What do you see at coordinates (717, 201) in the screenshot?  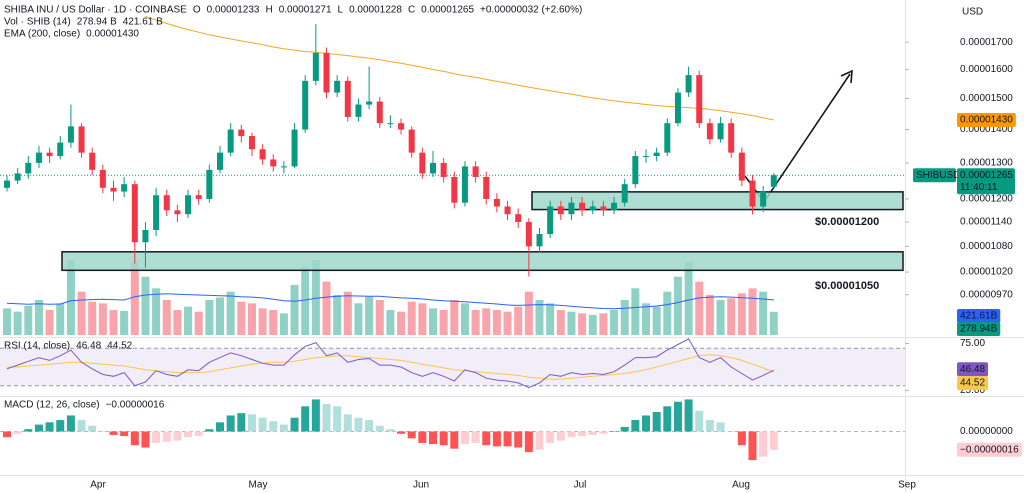 I see `support-zone` at bounding box center [717, 201].